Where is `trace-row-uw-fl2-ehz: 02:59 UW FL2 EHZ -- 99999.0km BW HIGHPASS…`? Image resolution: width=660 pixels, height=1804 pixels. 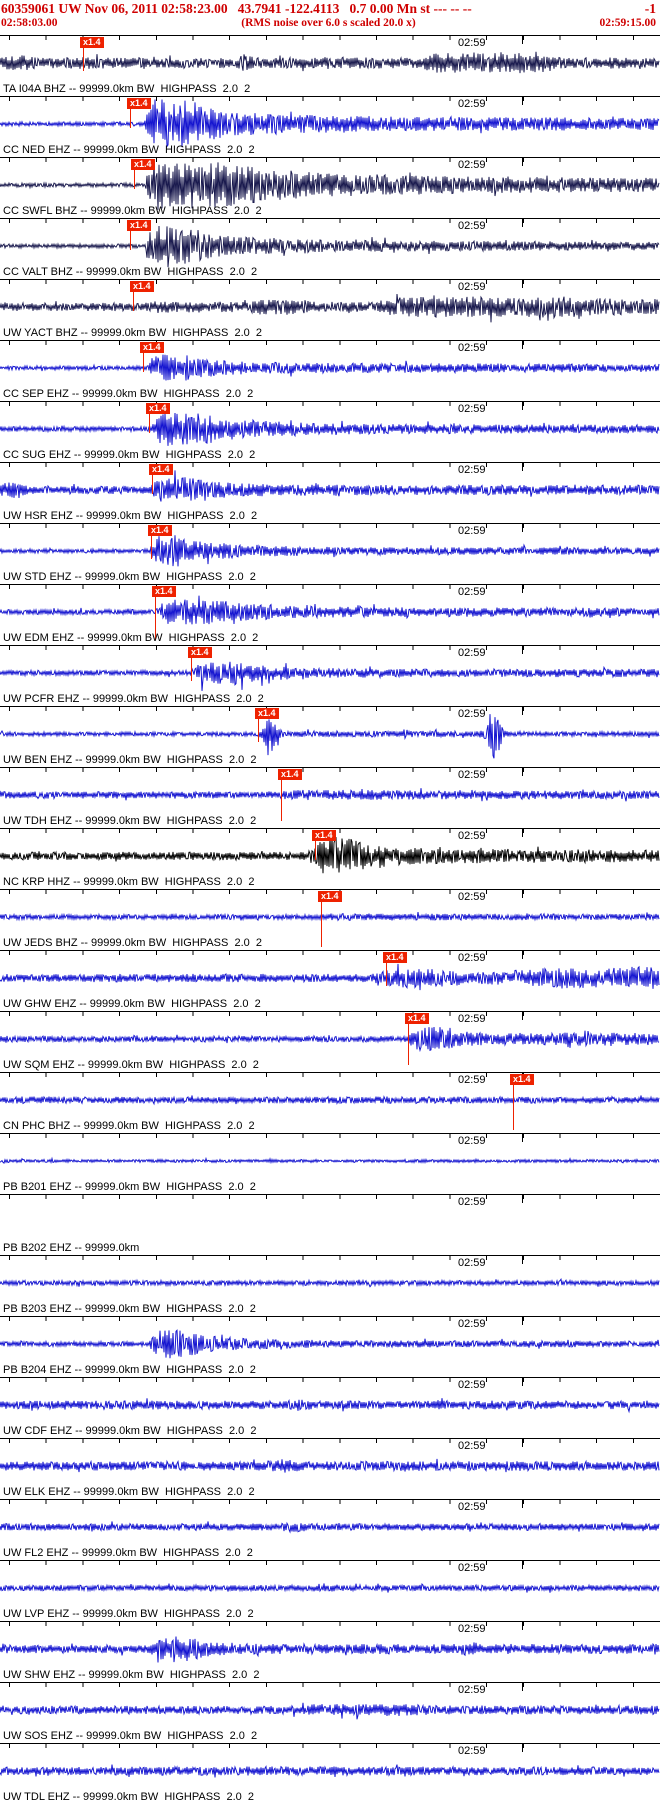 trace-row-uw-fl2-ehz: 02:59 UW FL2 EHZ -- 99999.0km BW HIGHPASS… is located at coordinates (330, 1529).